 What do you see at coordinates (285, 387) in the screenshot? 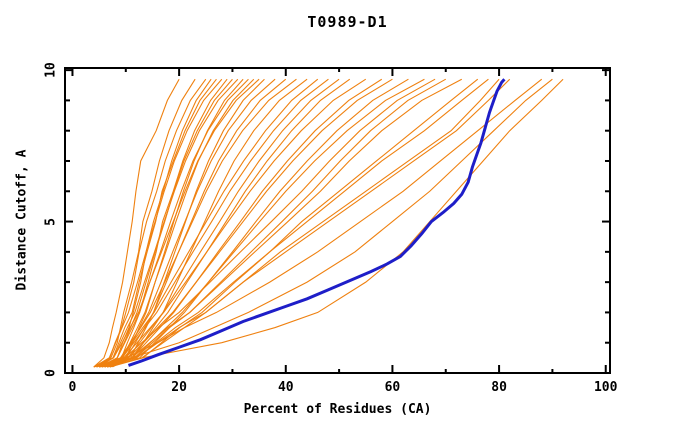
I see `x-tick-label: 40` at bounding box center [285, 387].